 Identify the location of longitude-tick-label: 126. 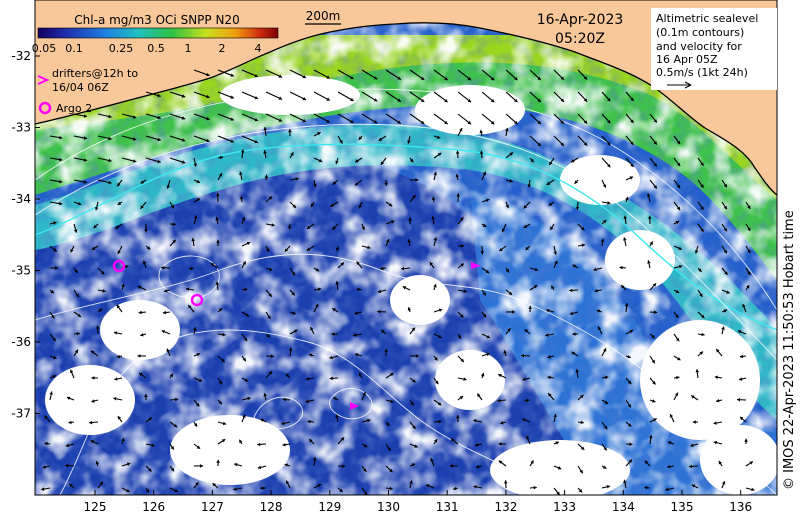
(153, 507).